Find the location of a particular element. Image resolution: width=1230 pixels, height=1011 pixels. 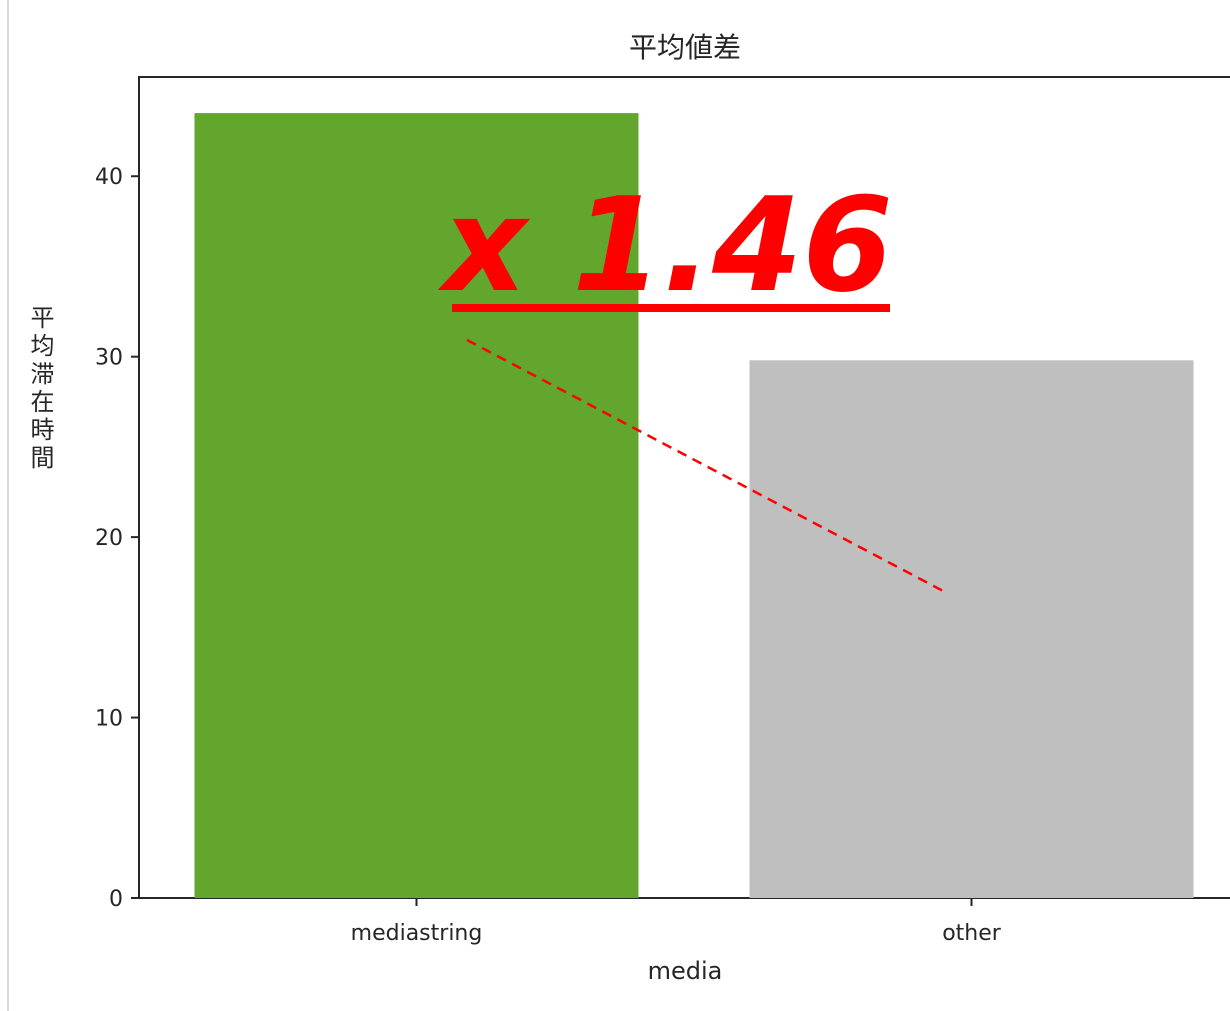

y-axis-label: 平均滞在時間 is located at coordinates (40, 389).